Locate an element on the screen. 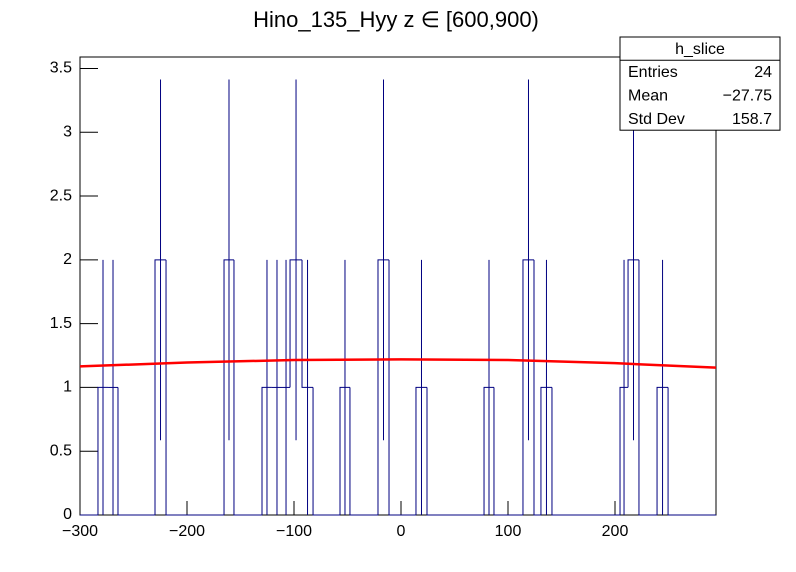  stats-label: Std Dev is located at coordinates (656, 119).